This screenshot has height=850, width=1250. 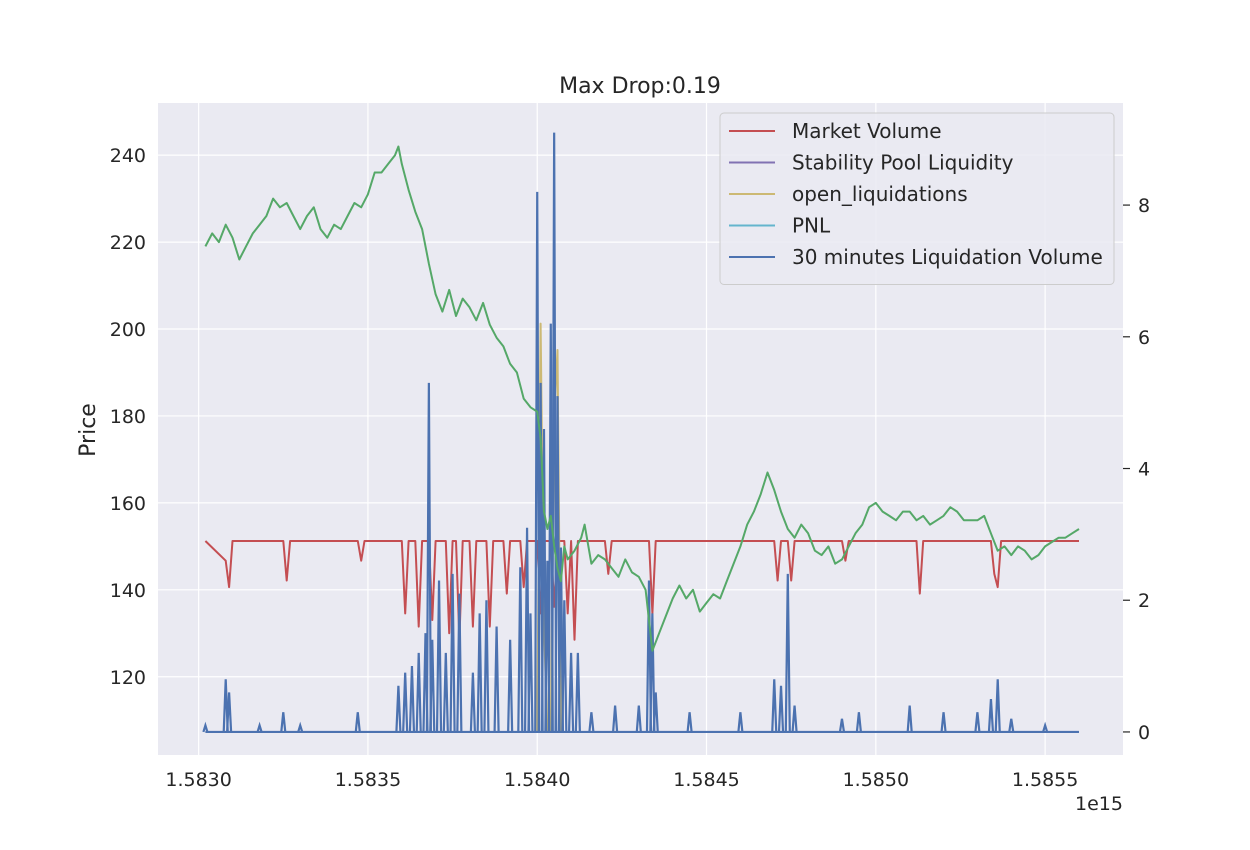 What do you see at coordinates (640, 86) in the screenshot?
I see `chart-title: Max Drop:0.19` at bounding box center [640, 86].